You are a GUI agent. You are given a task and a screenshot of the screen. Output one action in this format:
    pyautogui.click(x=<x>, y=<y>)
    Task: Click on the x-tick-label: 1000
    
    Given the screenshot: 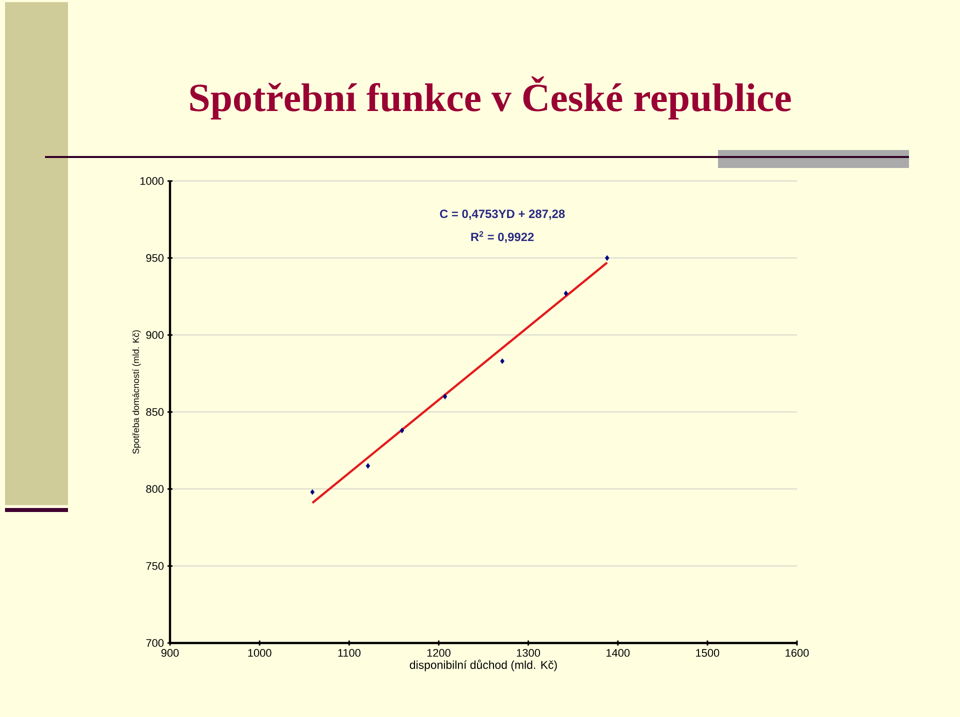 What is the action you would take?
    pyautogui.click(x=260, y=653)
    